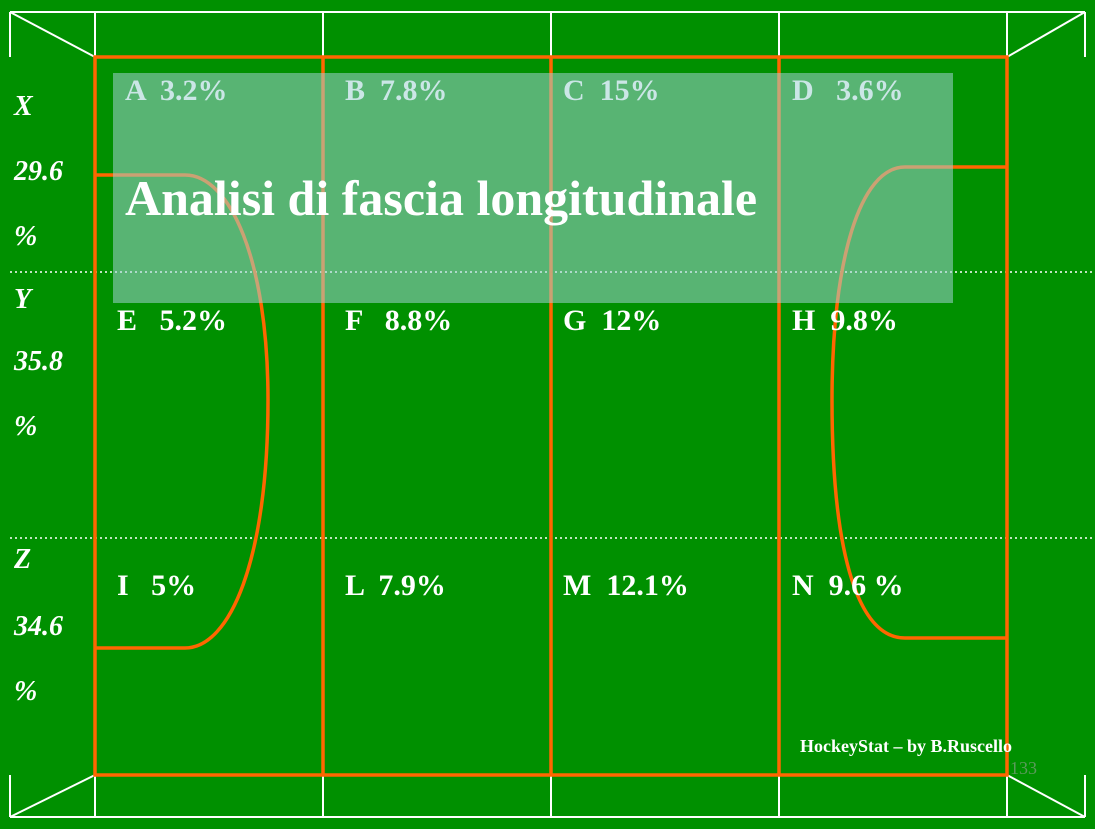 The image size is (1095, 829). What do you see at coordinates (22, 559) in the screenshot?
I see `band-letter: Z` at bounding box center [22, 559].